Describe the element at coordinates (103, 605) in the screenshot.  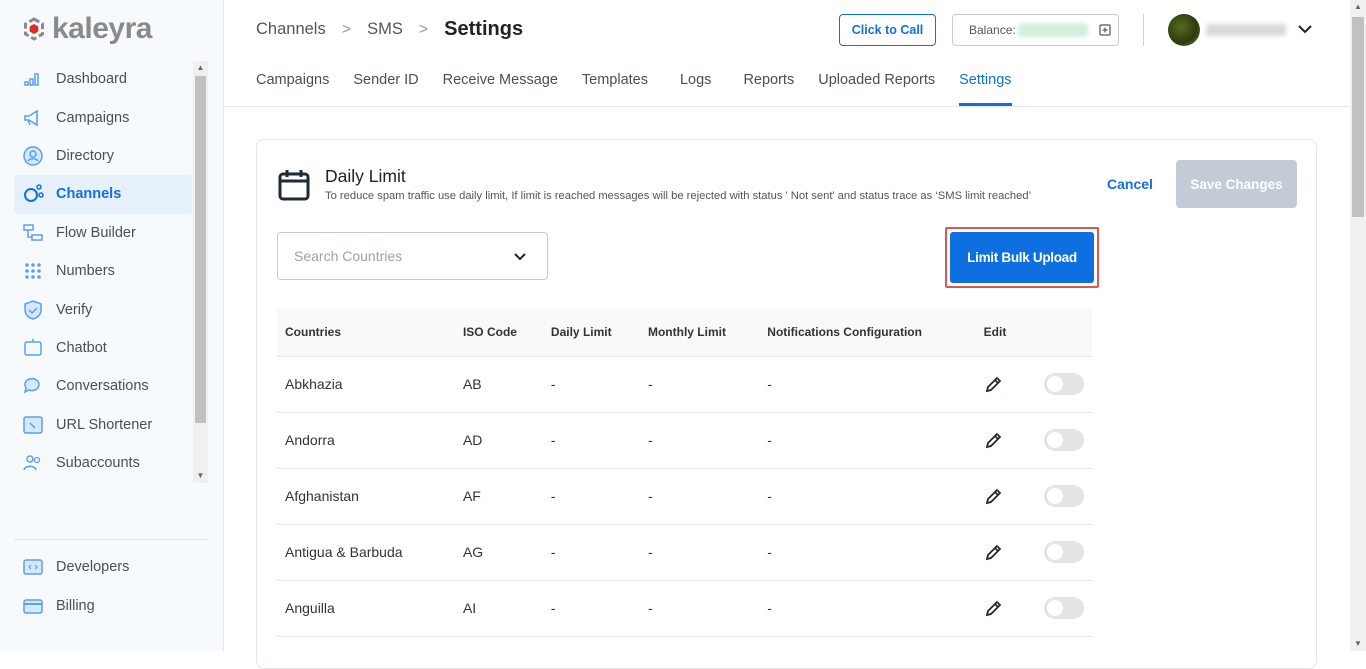
I see `sidebar-item-billing: Billing` at that location.